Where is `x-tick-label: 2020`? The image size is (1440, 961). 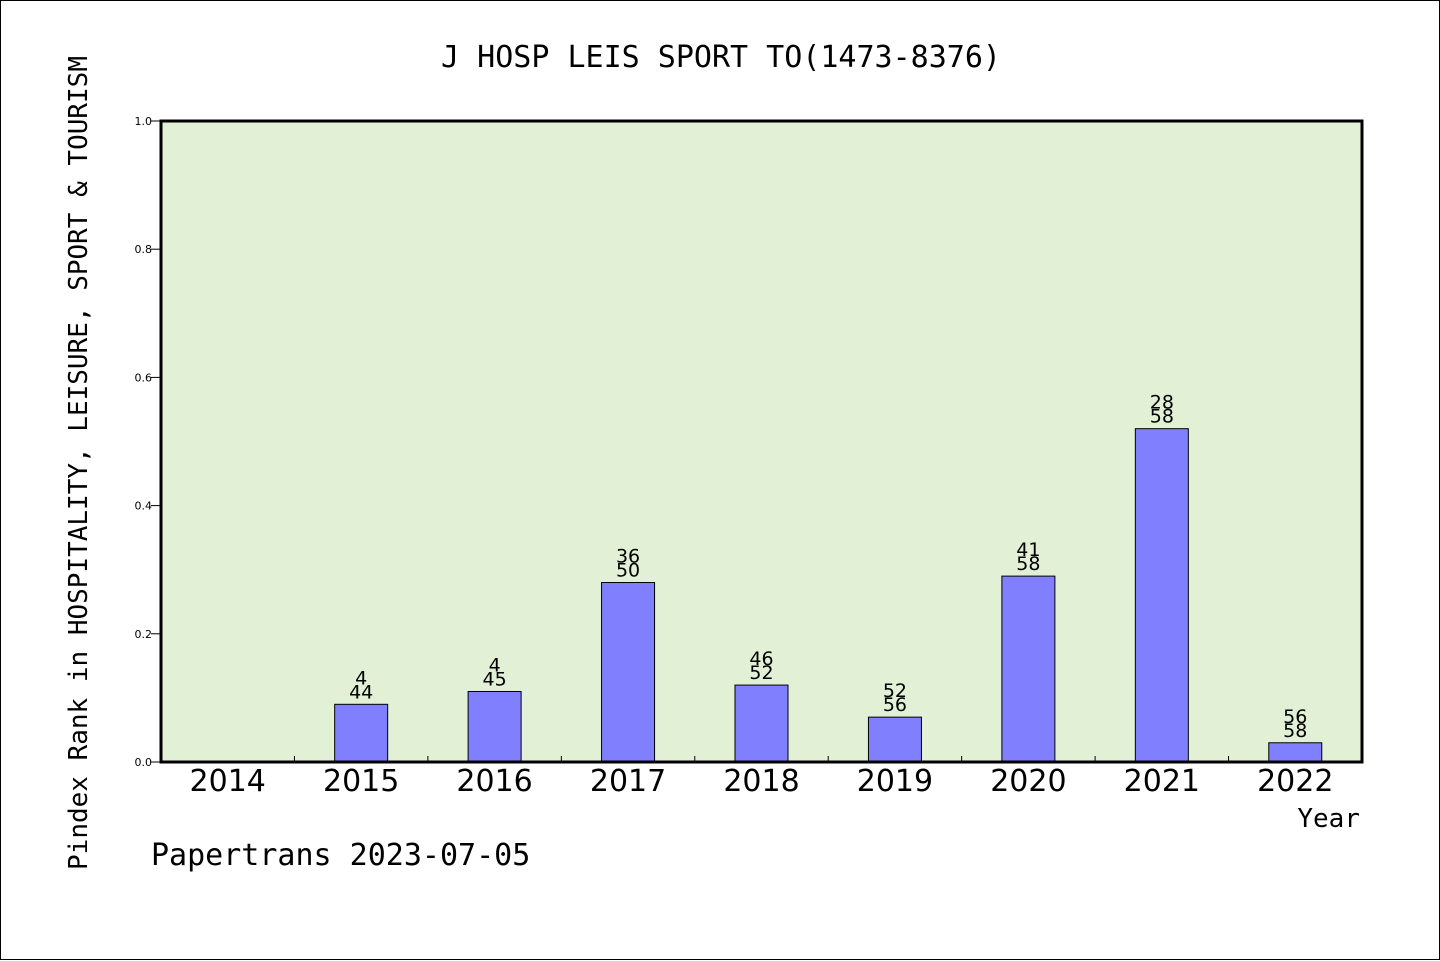
x-tick-label: 2020 is located at coordinates (1028, 781).